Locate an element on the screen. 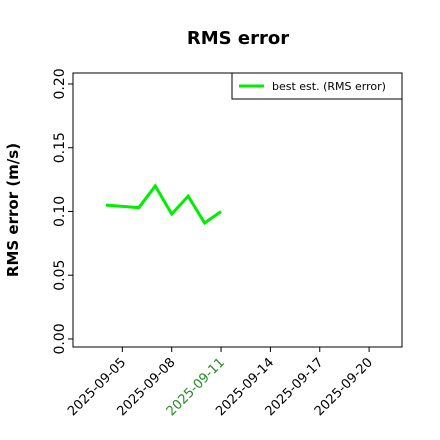 The image size is (440, 440). y-tick-label: 0.20 is located at coordinates (60, 83).